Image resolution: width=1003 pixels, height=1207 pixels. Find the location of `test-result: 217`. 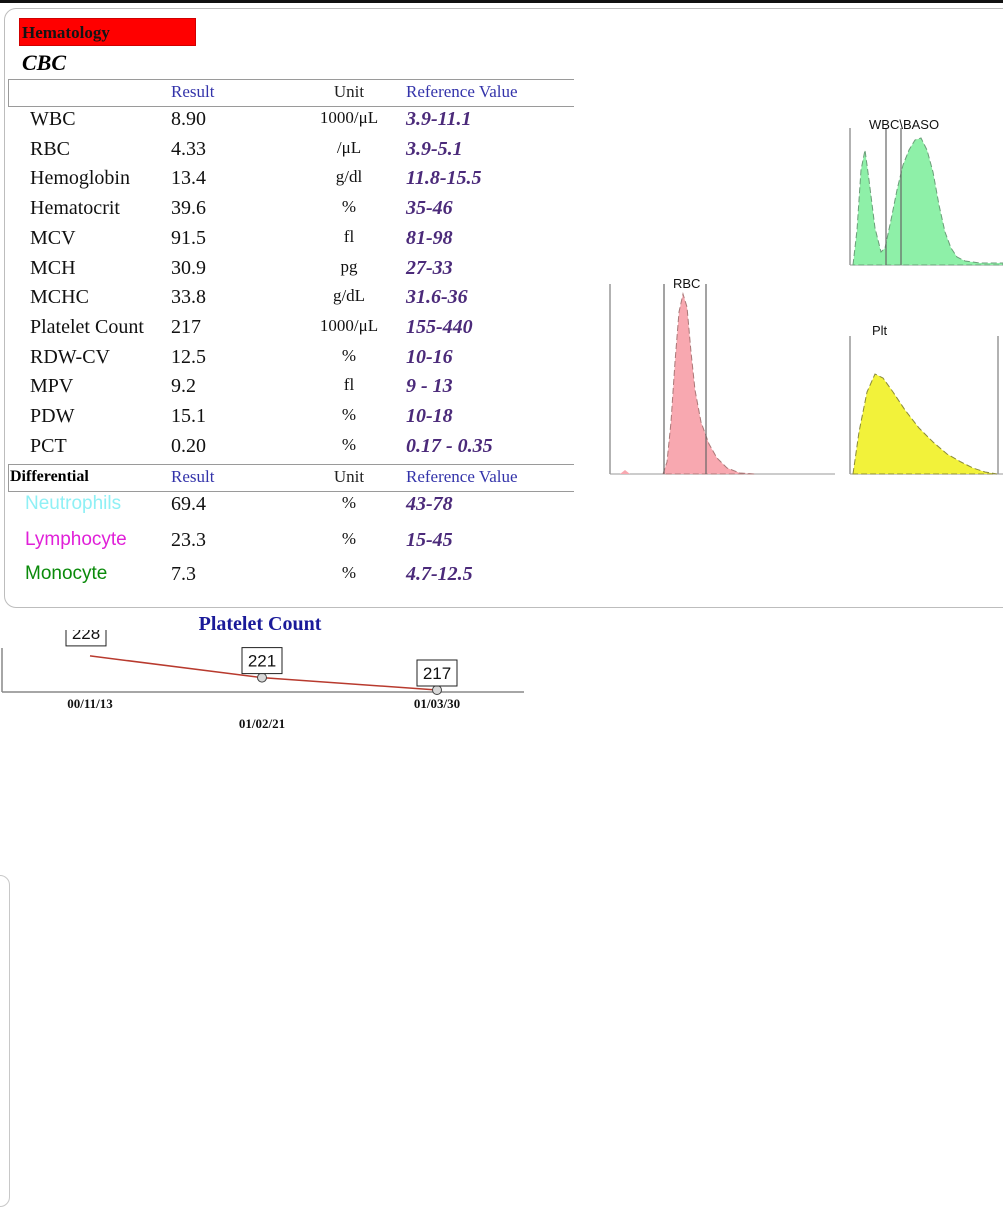

test-result: 217 is located at coordinates (186, 326).